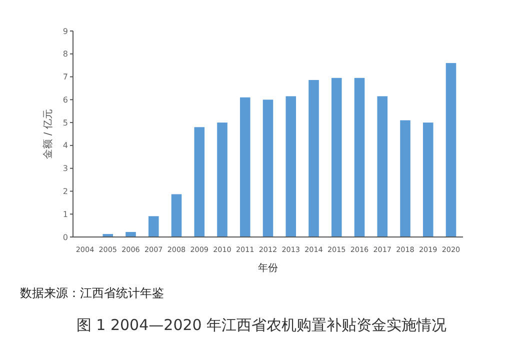 The height and width of the screenshot is (342, 513). I want to click on y-tick-label: 6, so click(65, 99).